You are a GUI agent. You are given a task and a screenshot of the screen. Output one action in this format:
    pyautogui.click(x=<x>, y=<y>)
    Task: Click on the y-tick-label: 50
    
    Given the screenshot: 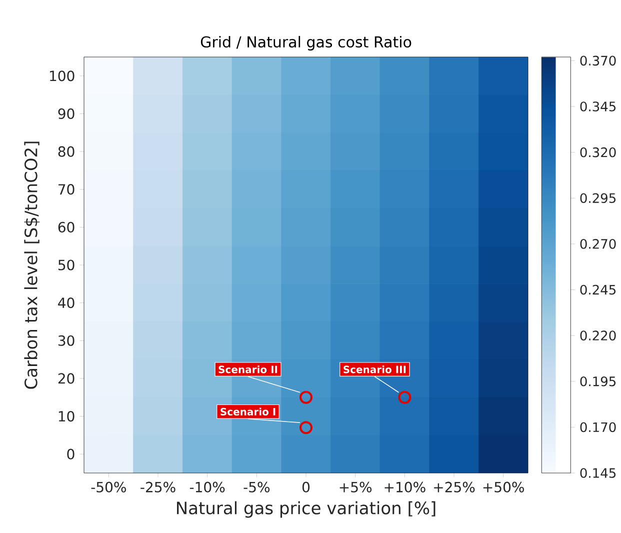 What is the action you would take?
    pyautogui.click(x=66, y=265)
    